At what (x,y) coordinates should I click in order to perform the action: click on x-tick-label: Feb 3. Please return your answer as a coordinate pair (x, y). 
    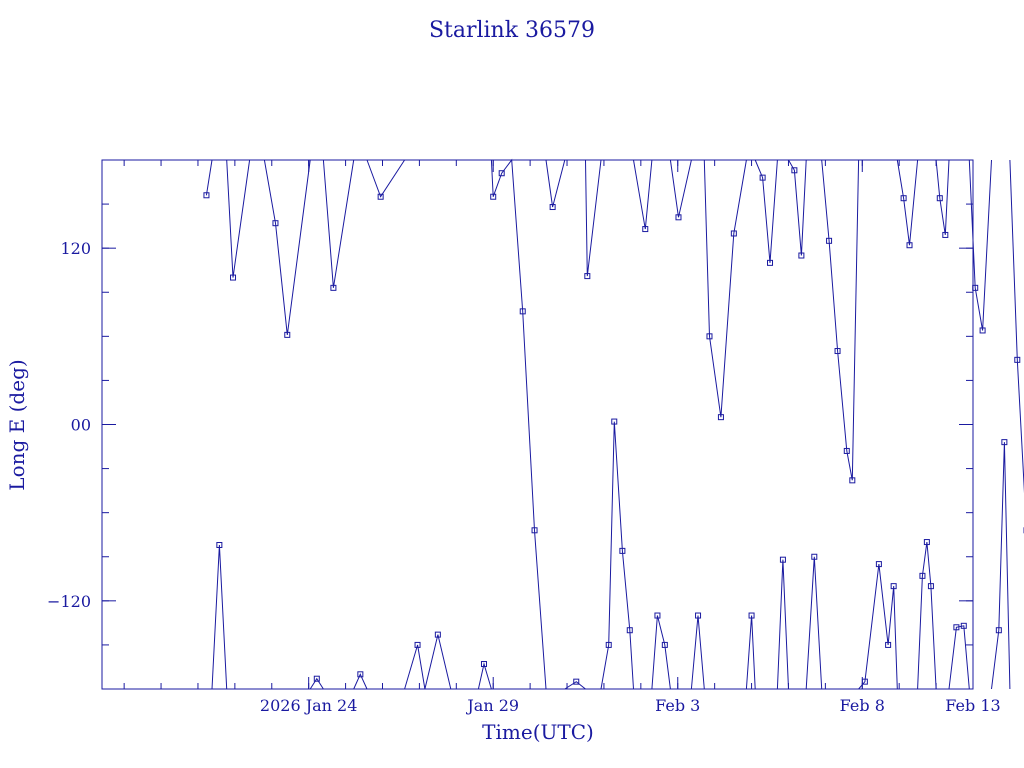
    Looking at the image, I should click on (677, 705).